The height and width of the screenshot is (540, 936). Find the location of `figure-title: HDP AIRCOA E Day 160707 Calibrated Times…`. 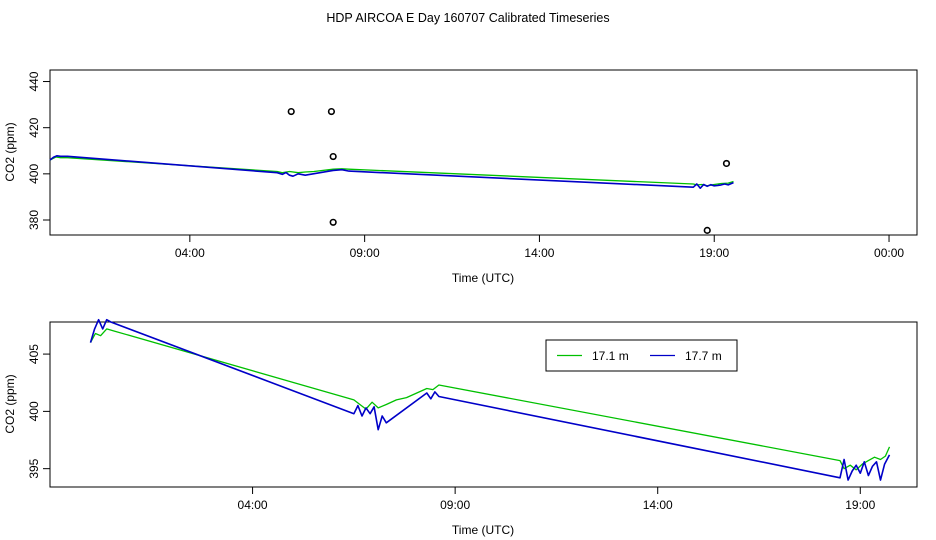

figure-title: HDP AIRCOA E Day 160707 Calibrated Times… is located at coordinates (467, 18).